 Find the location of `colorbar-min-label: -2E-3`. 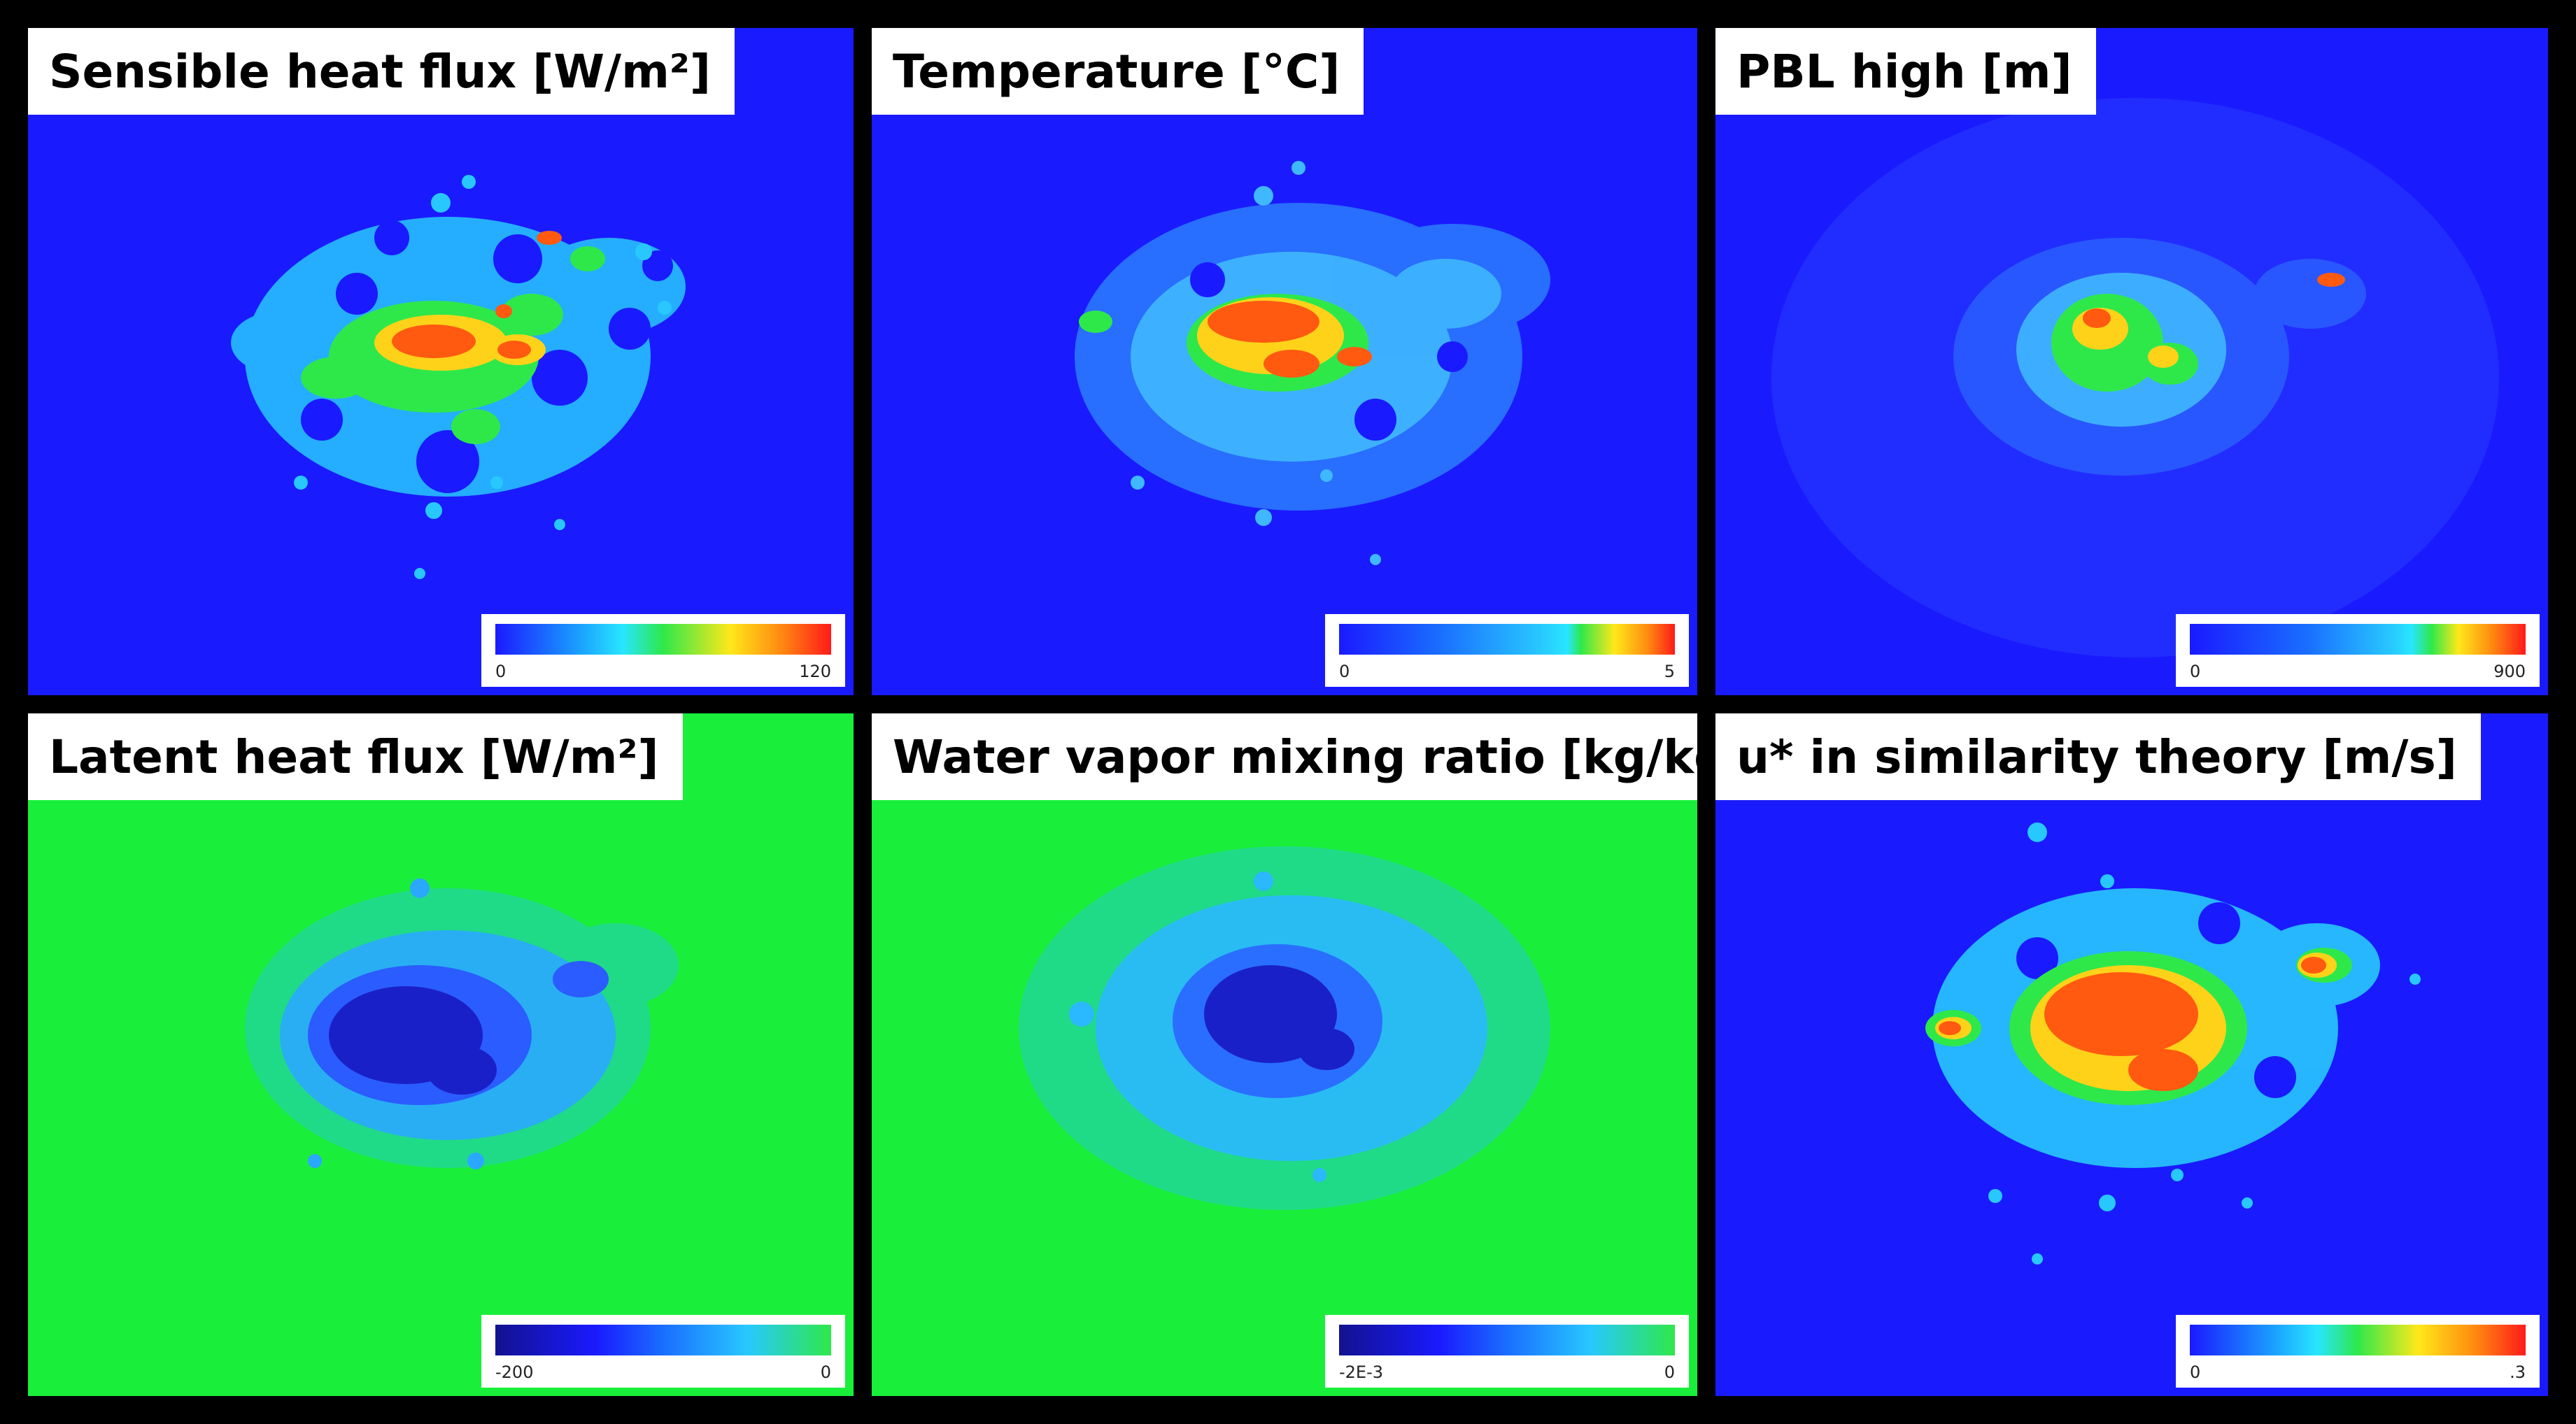

colorbar-min-label: -2E-3 is located at coordinates (1361, 1372).